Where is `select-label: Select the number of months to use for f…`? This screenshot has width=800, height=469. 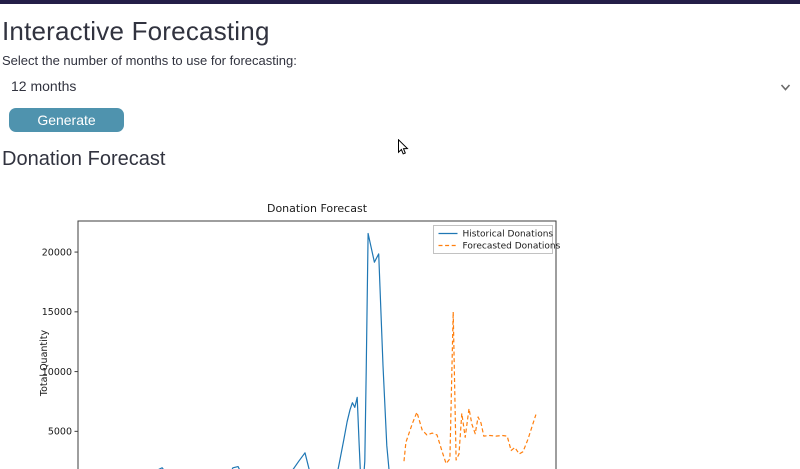 select-label: Select the number of months to use for f… is located at coordinates (149, 60).